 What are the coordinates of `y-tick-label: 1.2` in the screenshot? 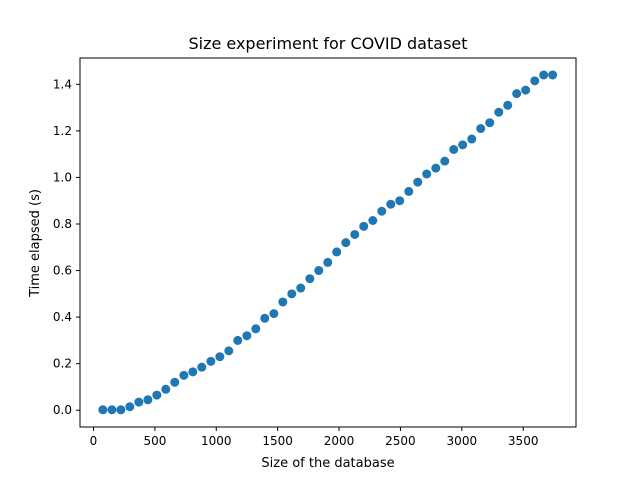 It's located at (62, 131).